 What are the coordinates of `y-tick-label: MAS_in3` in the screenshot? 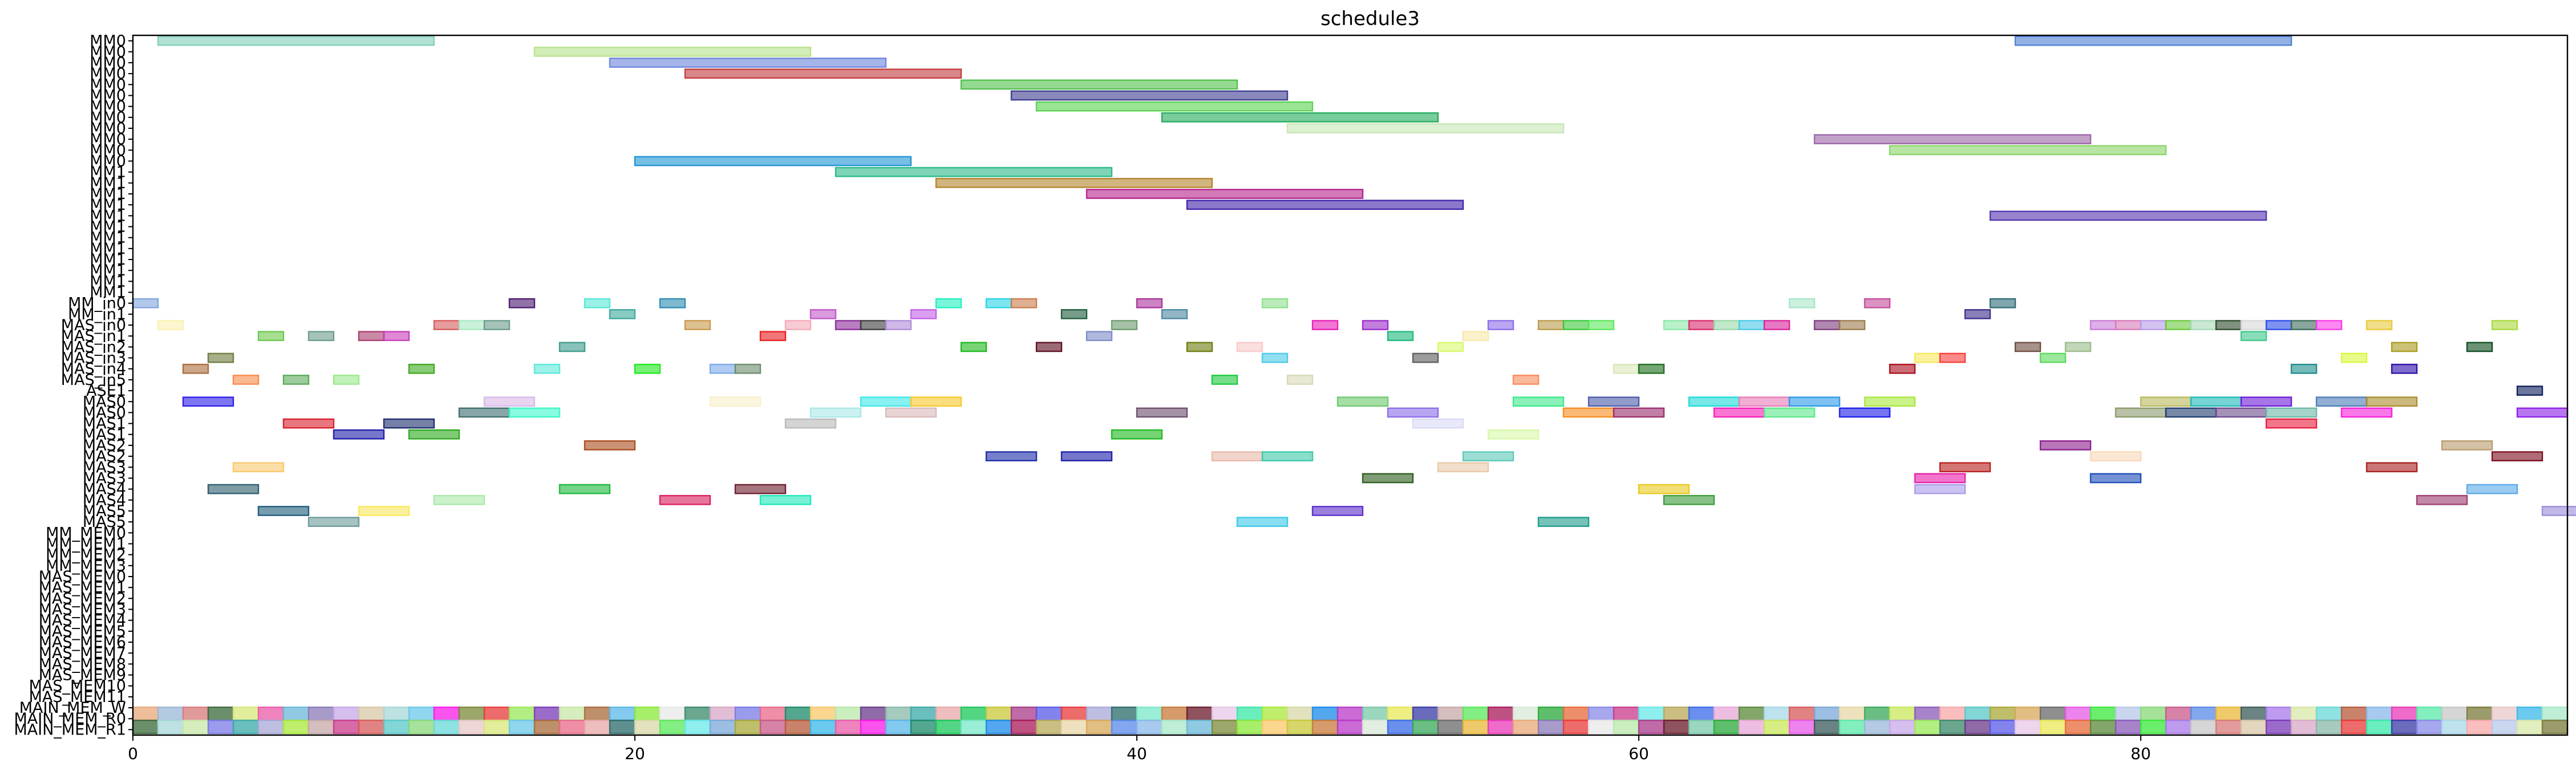 It's located at (93, 358).